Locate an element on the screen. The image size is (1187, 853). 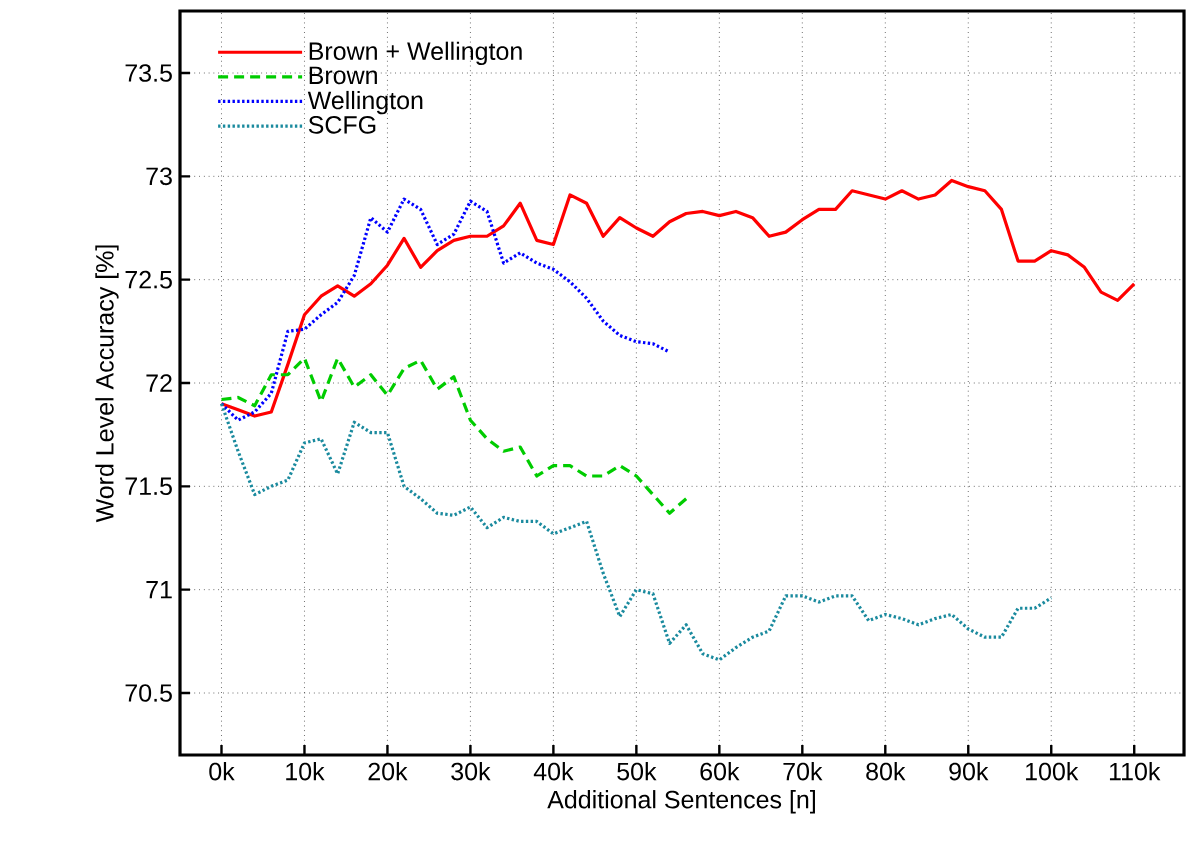
legend-label: Brown is located at coordinates (343, 75).